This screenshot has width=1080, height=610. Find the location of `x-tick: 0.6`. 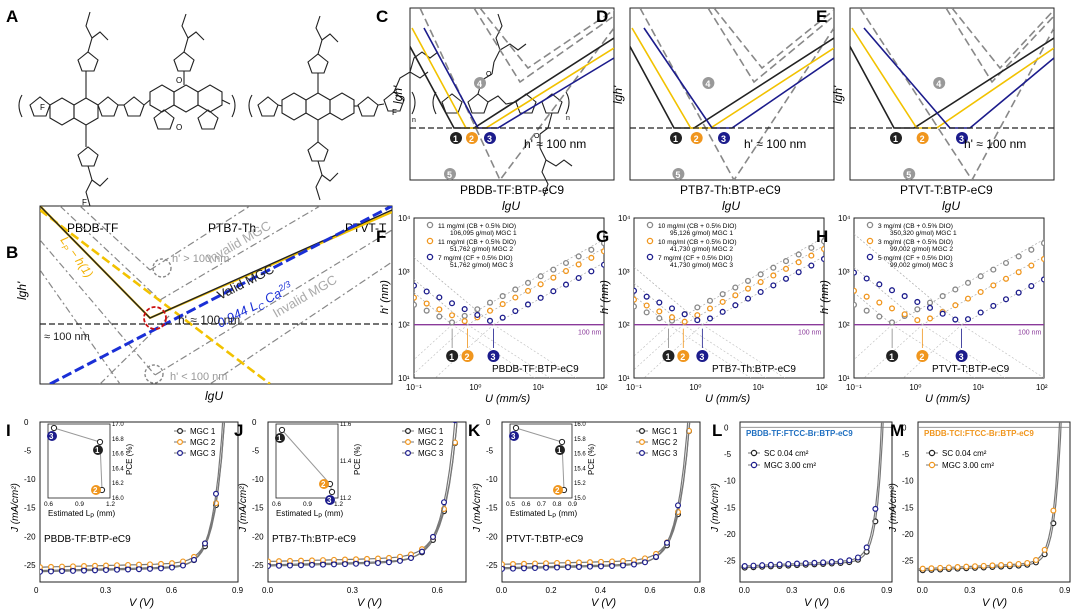

x-tick: 0.6 is located at coordinates (651, 590).